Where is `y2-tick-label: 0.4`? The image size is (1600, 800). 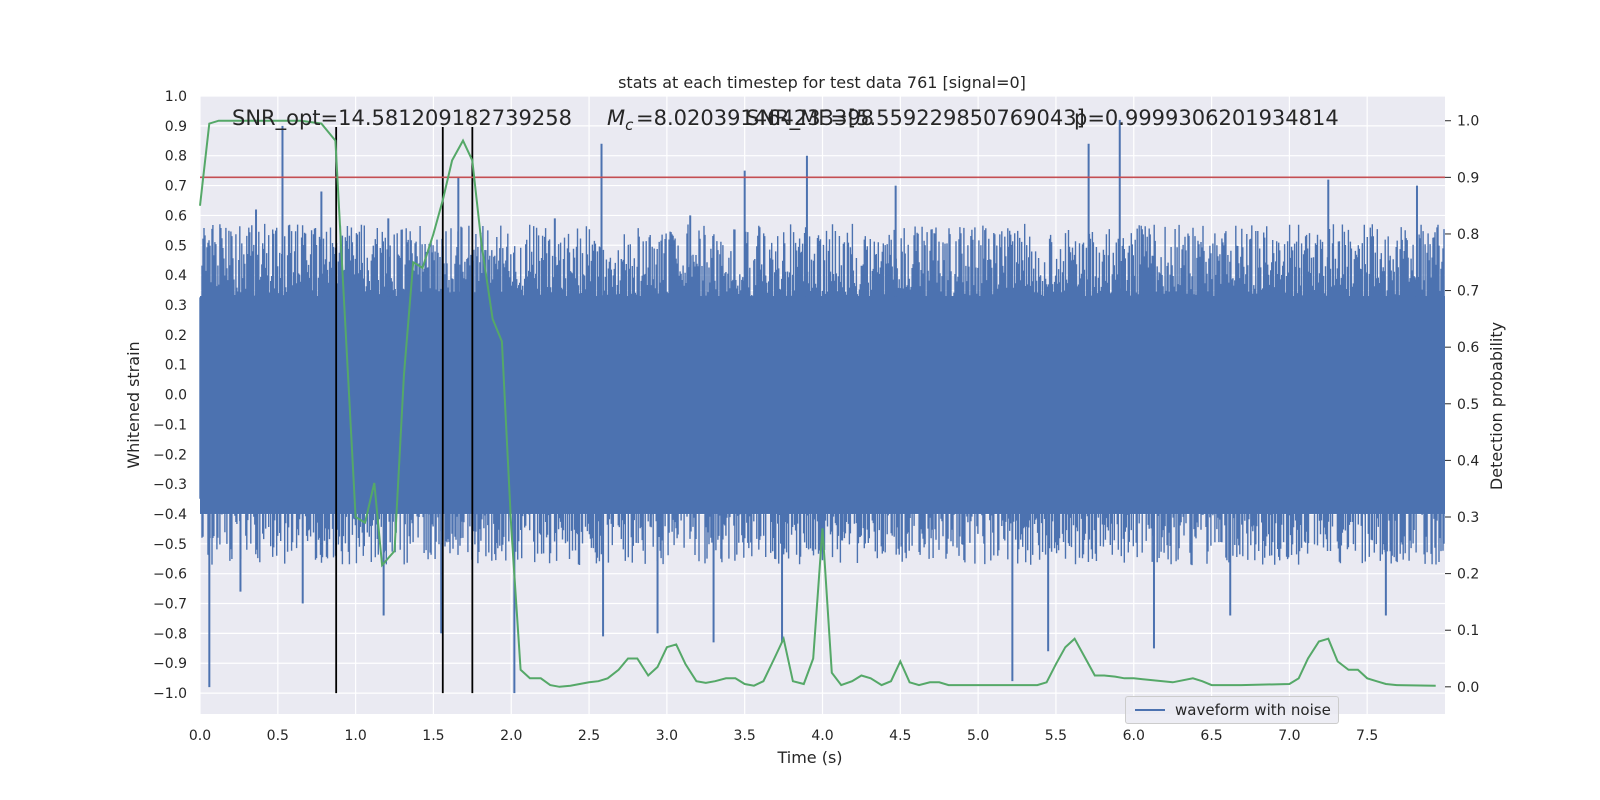 y2-tick-label: 0.4 is located at coordinates (1468, 461).